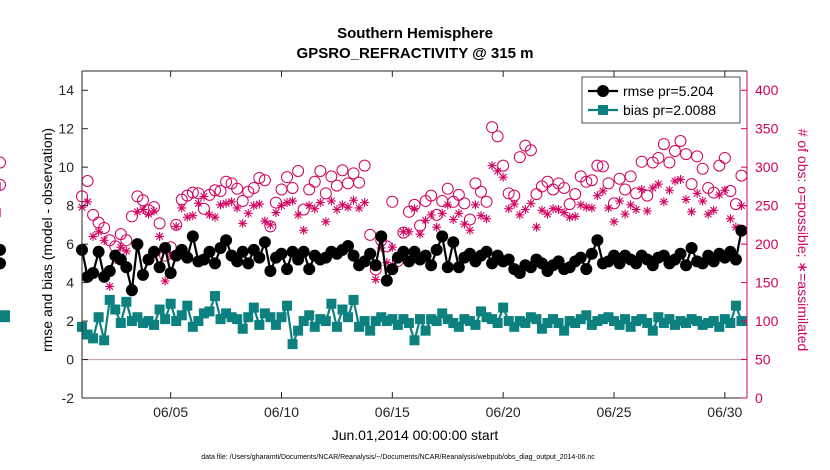 The height and width of the screenshot is (470, 830). Describe the element at coordinates (767, 244) in the screenshot. I see `y-right-tick-label: 200` at that location.